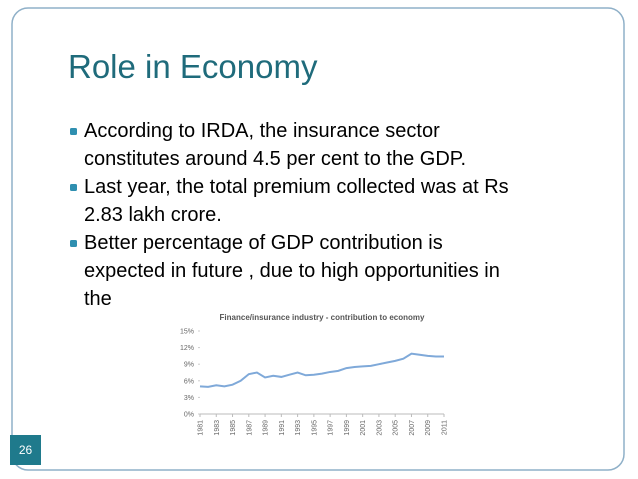 This screenshot has height=479, width=638. I want to click on y-tick-label: 6%, so click(189, 381).